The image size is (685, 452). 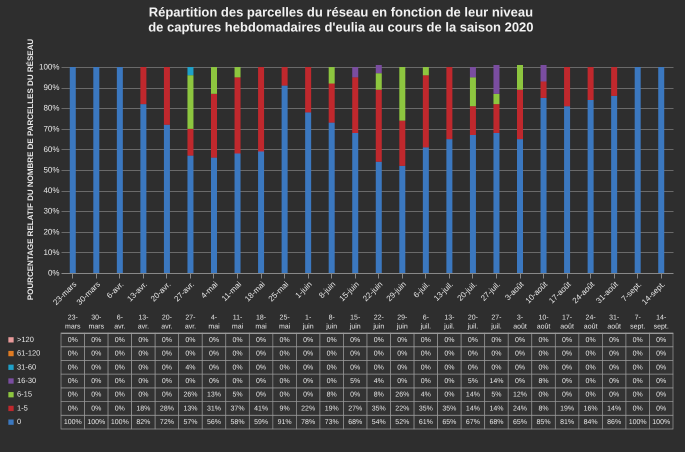 What do you see at coordinates (51, 231) in the screenshot?
I see `y-tick-label: 20%` at bounding box center [51, 231].